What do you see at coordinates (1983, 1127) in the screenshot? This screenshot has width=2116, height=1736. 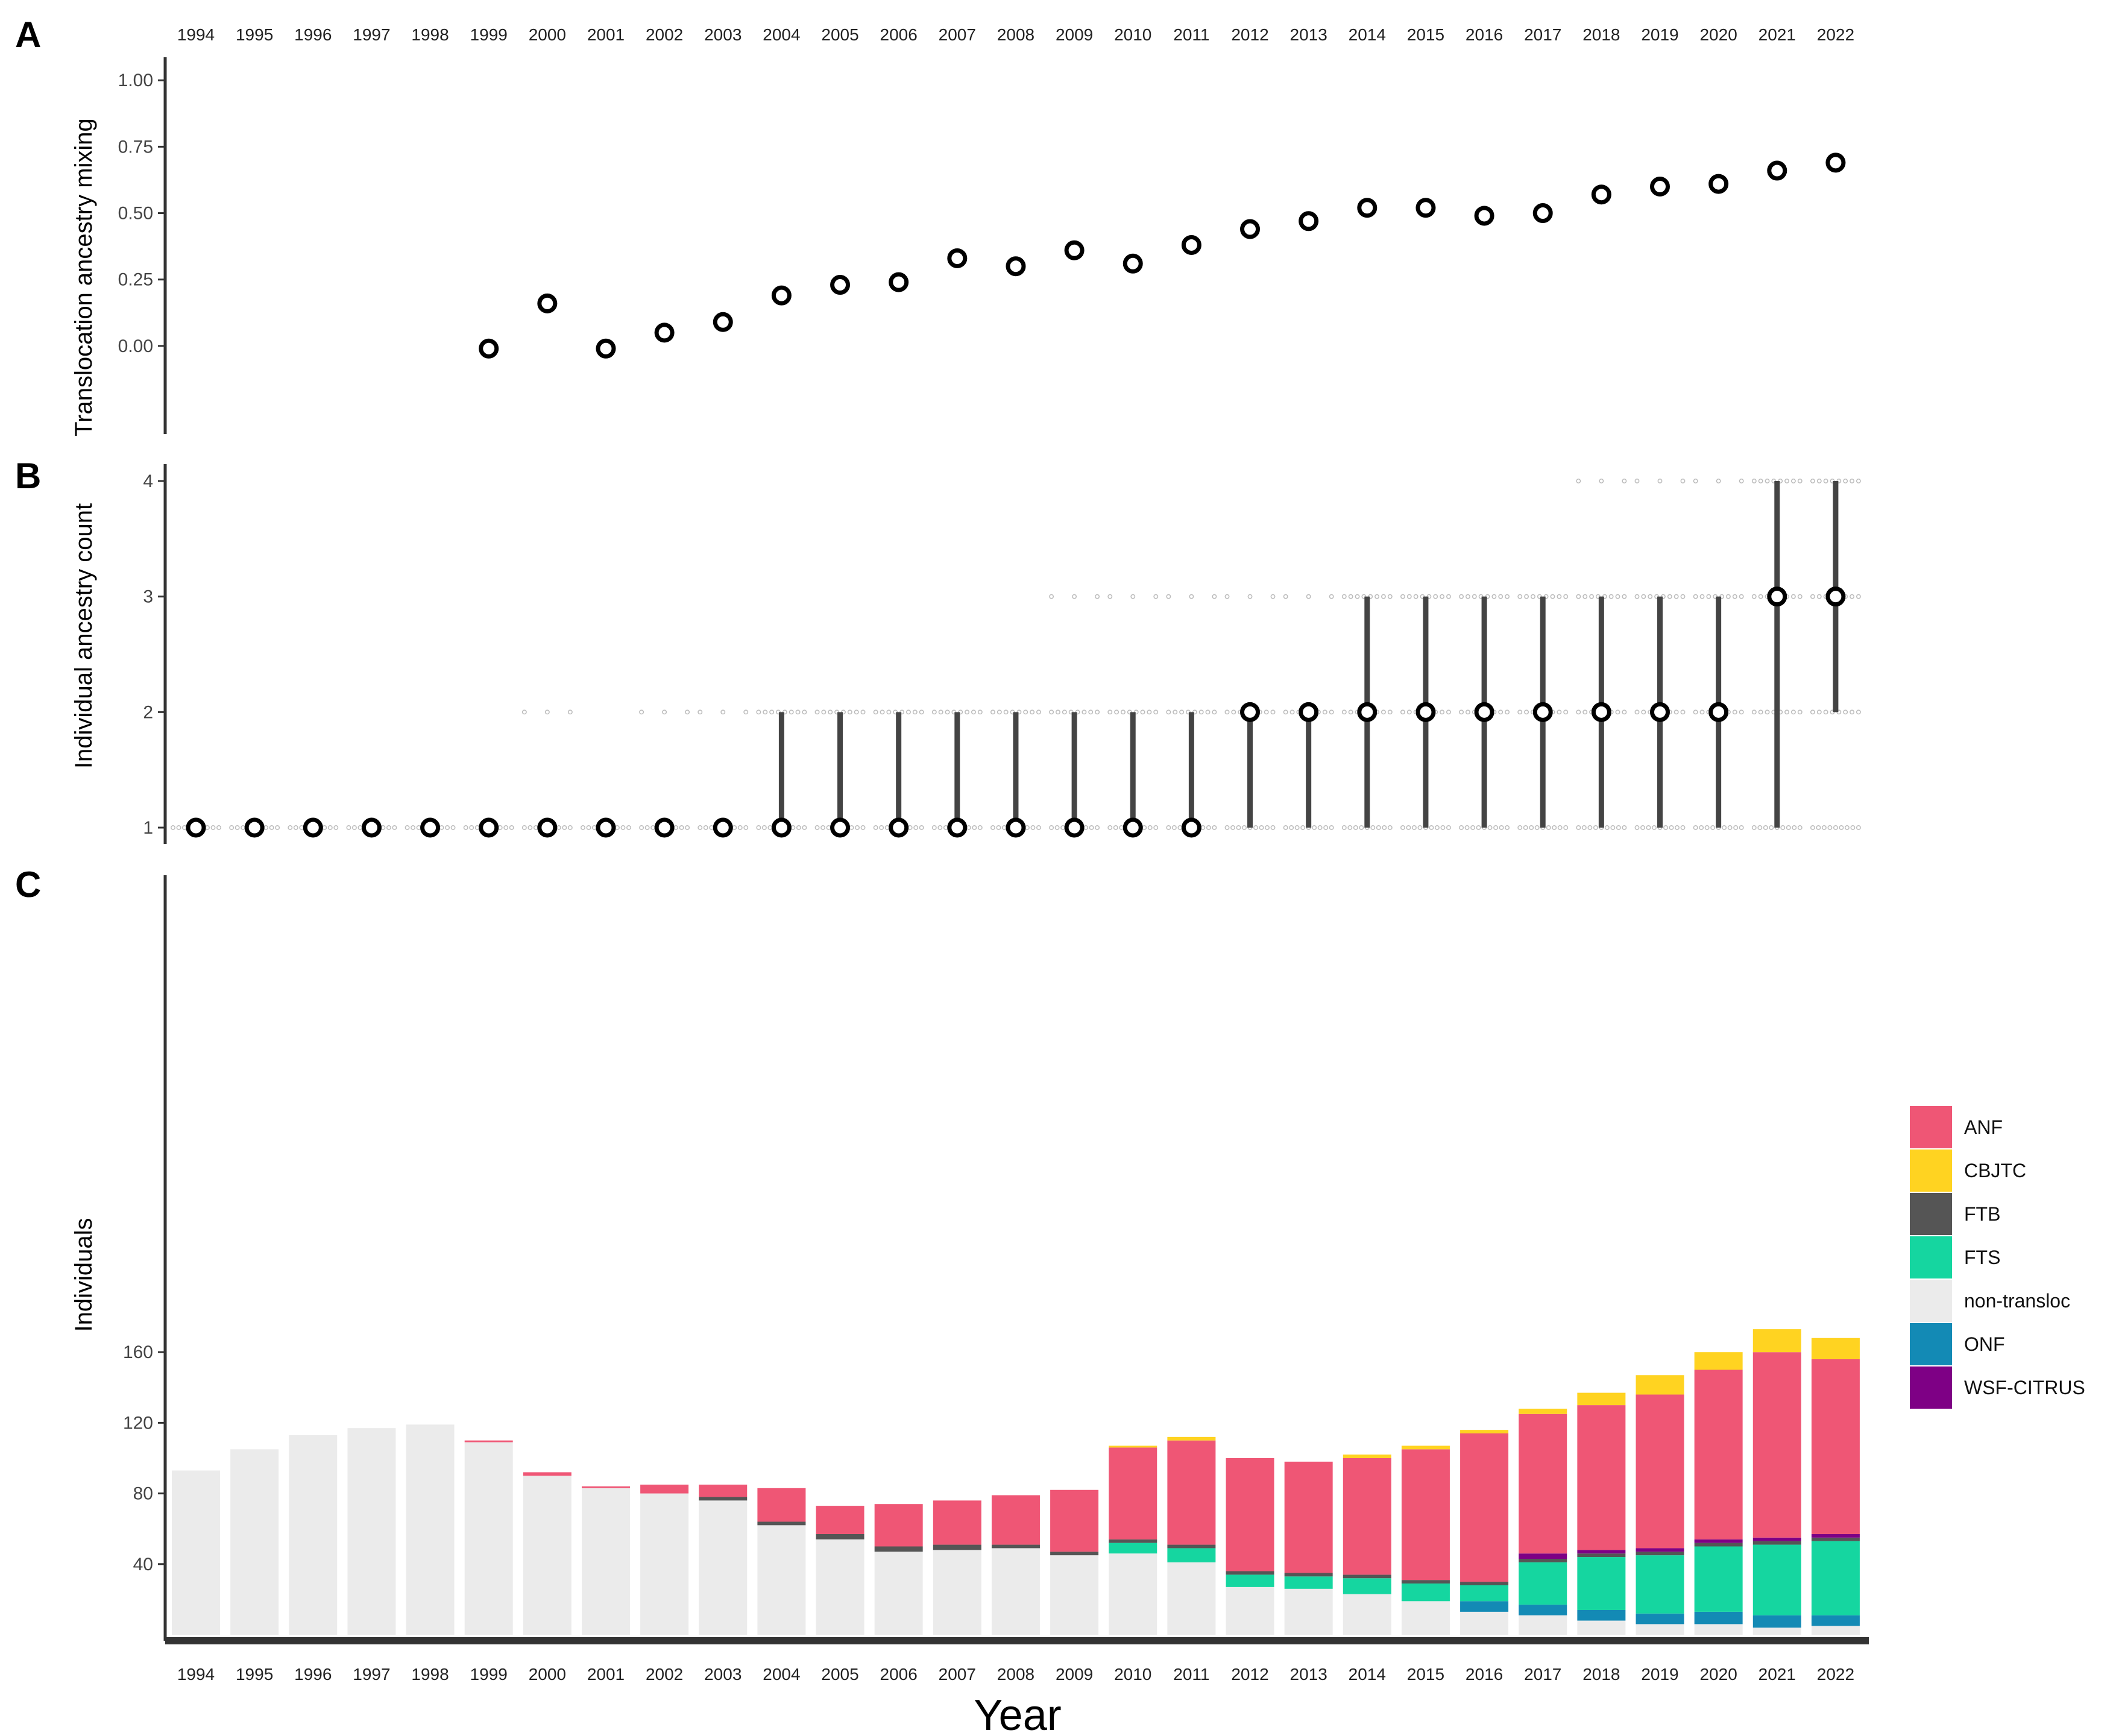 I see `legend-label: ANF` at bounding box center [1983, 1127].